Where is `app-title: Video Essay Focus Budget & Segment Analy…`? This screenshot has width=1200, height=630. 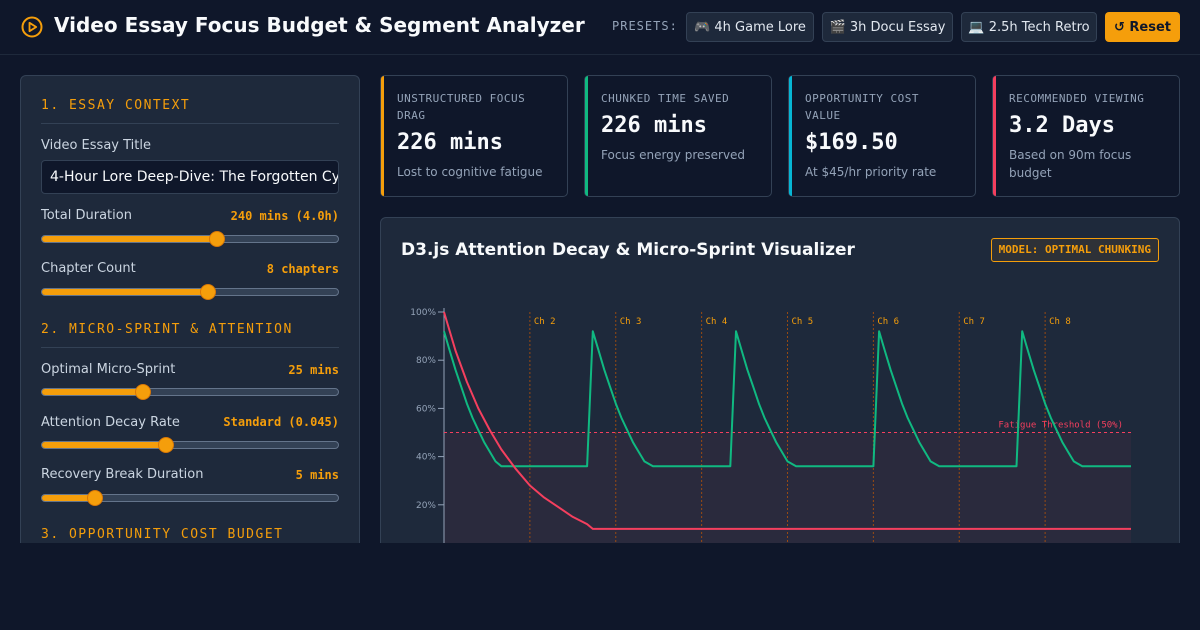
app-title: Video Essay Focus Budget & Segment Analy… is located at coordinates (319, 25).